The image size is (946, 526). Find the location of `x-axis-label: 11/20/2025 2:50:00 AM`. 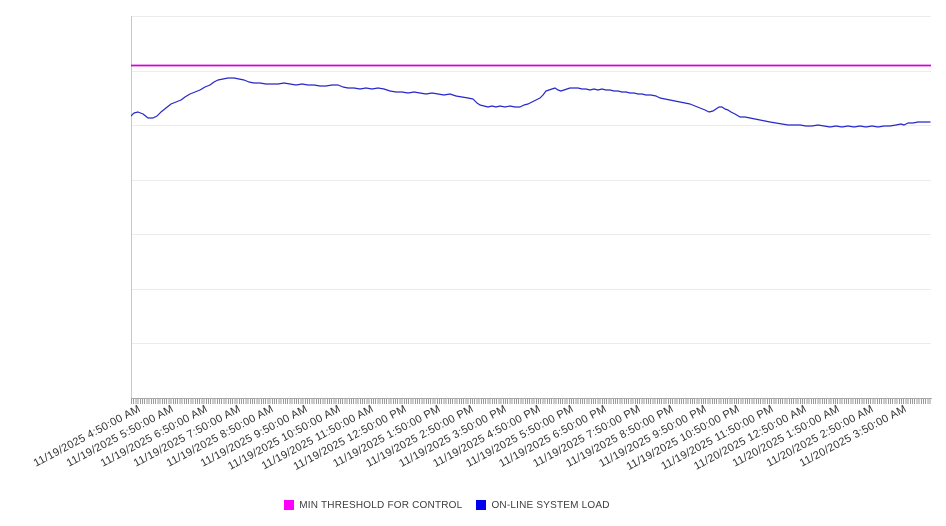

x-axis-label: 11/20/2025 2:50:00 AM is located at coordinates (820, 436).